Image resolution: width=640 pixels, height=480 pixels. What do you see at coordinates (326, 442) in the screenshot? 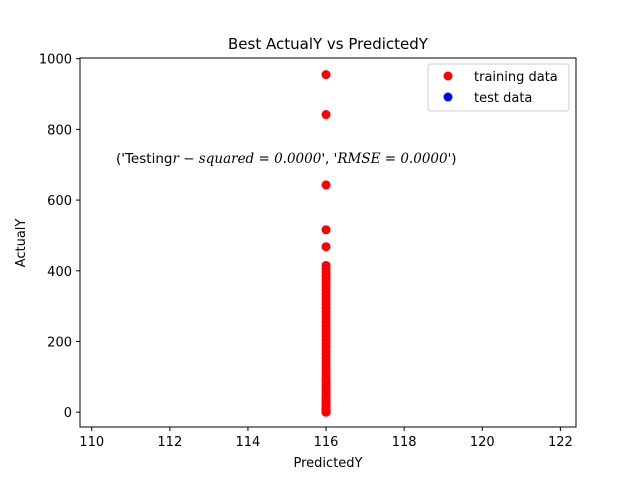
I see `x-tick-label: 116` at bounding box center [326, 442].